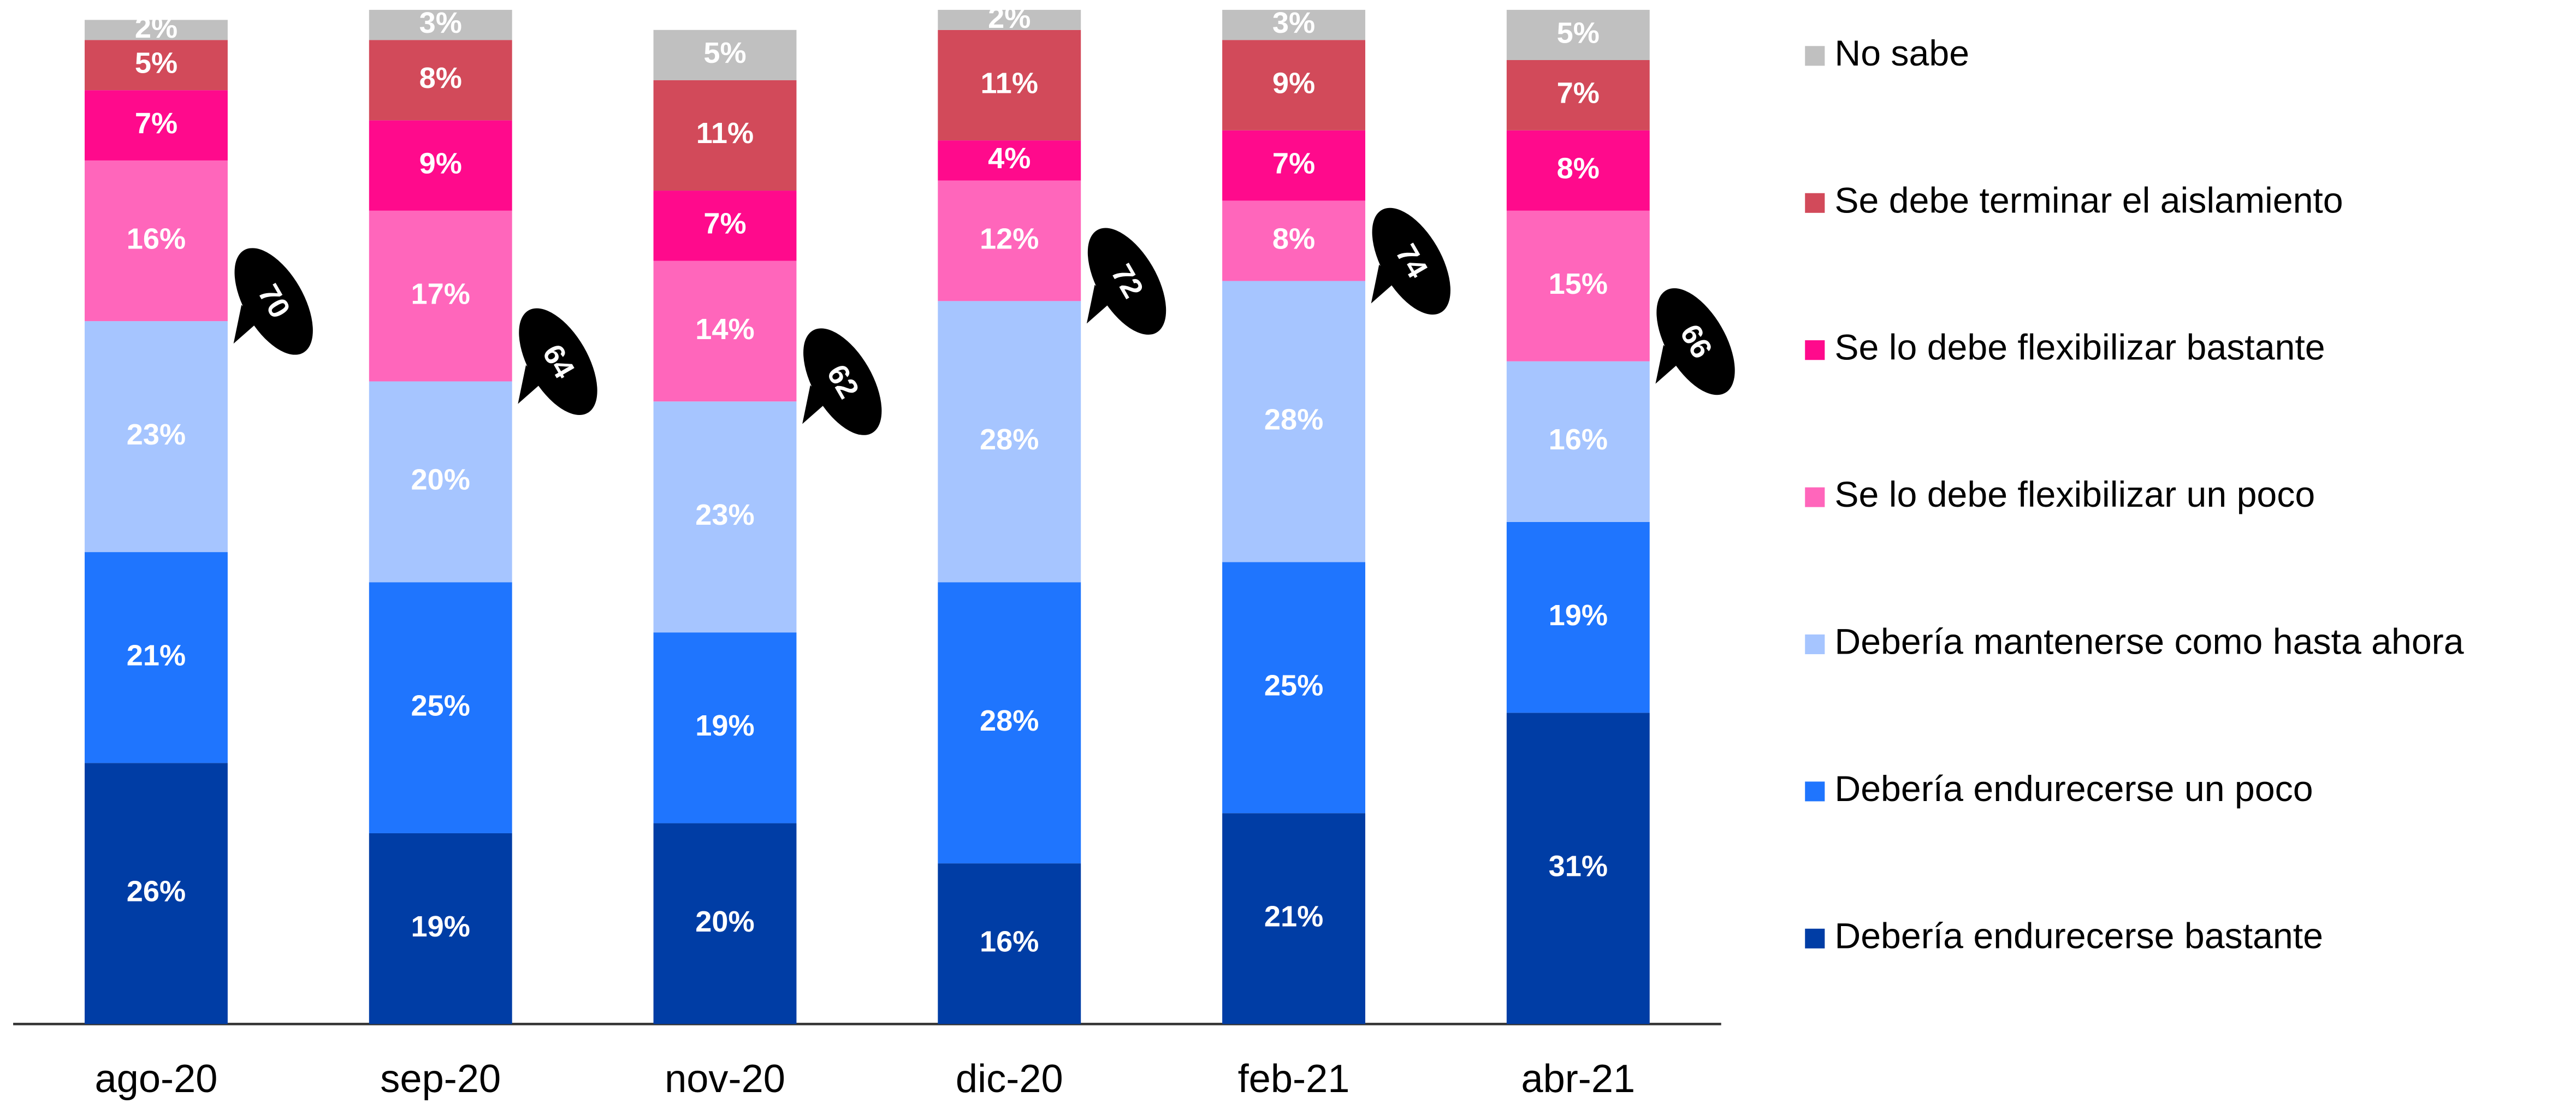  I want to click on annotation-bubble: 66, so click(1695, 342).